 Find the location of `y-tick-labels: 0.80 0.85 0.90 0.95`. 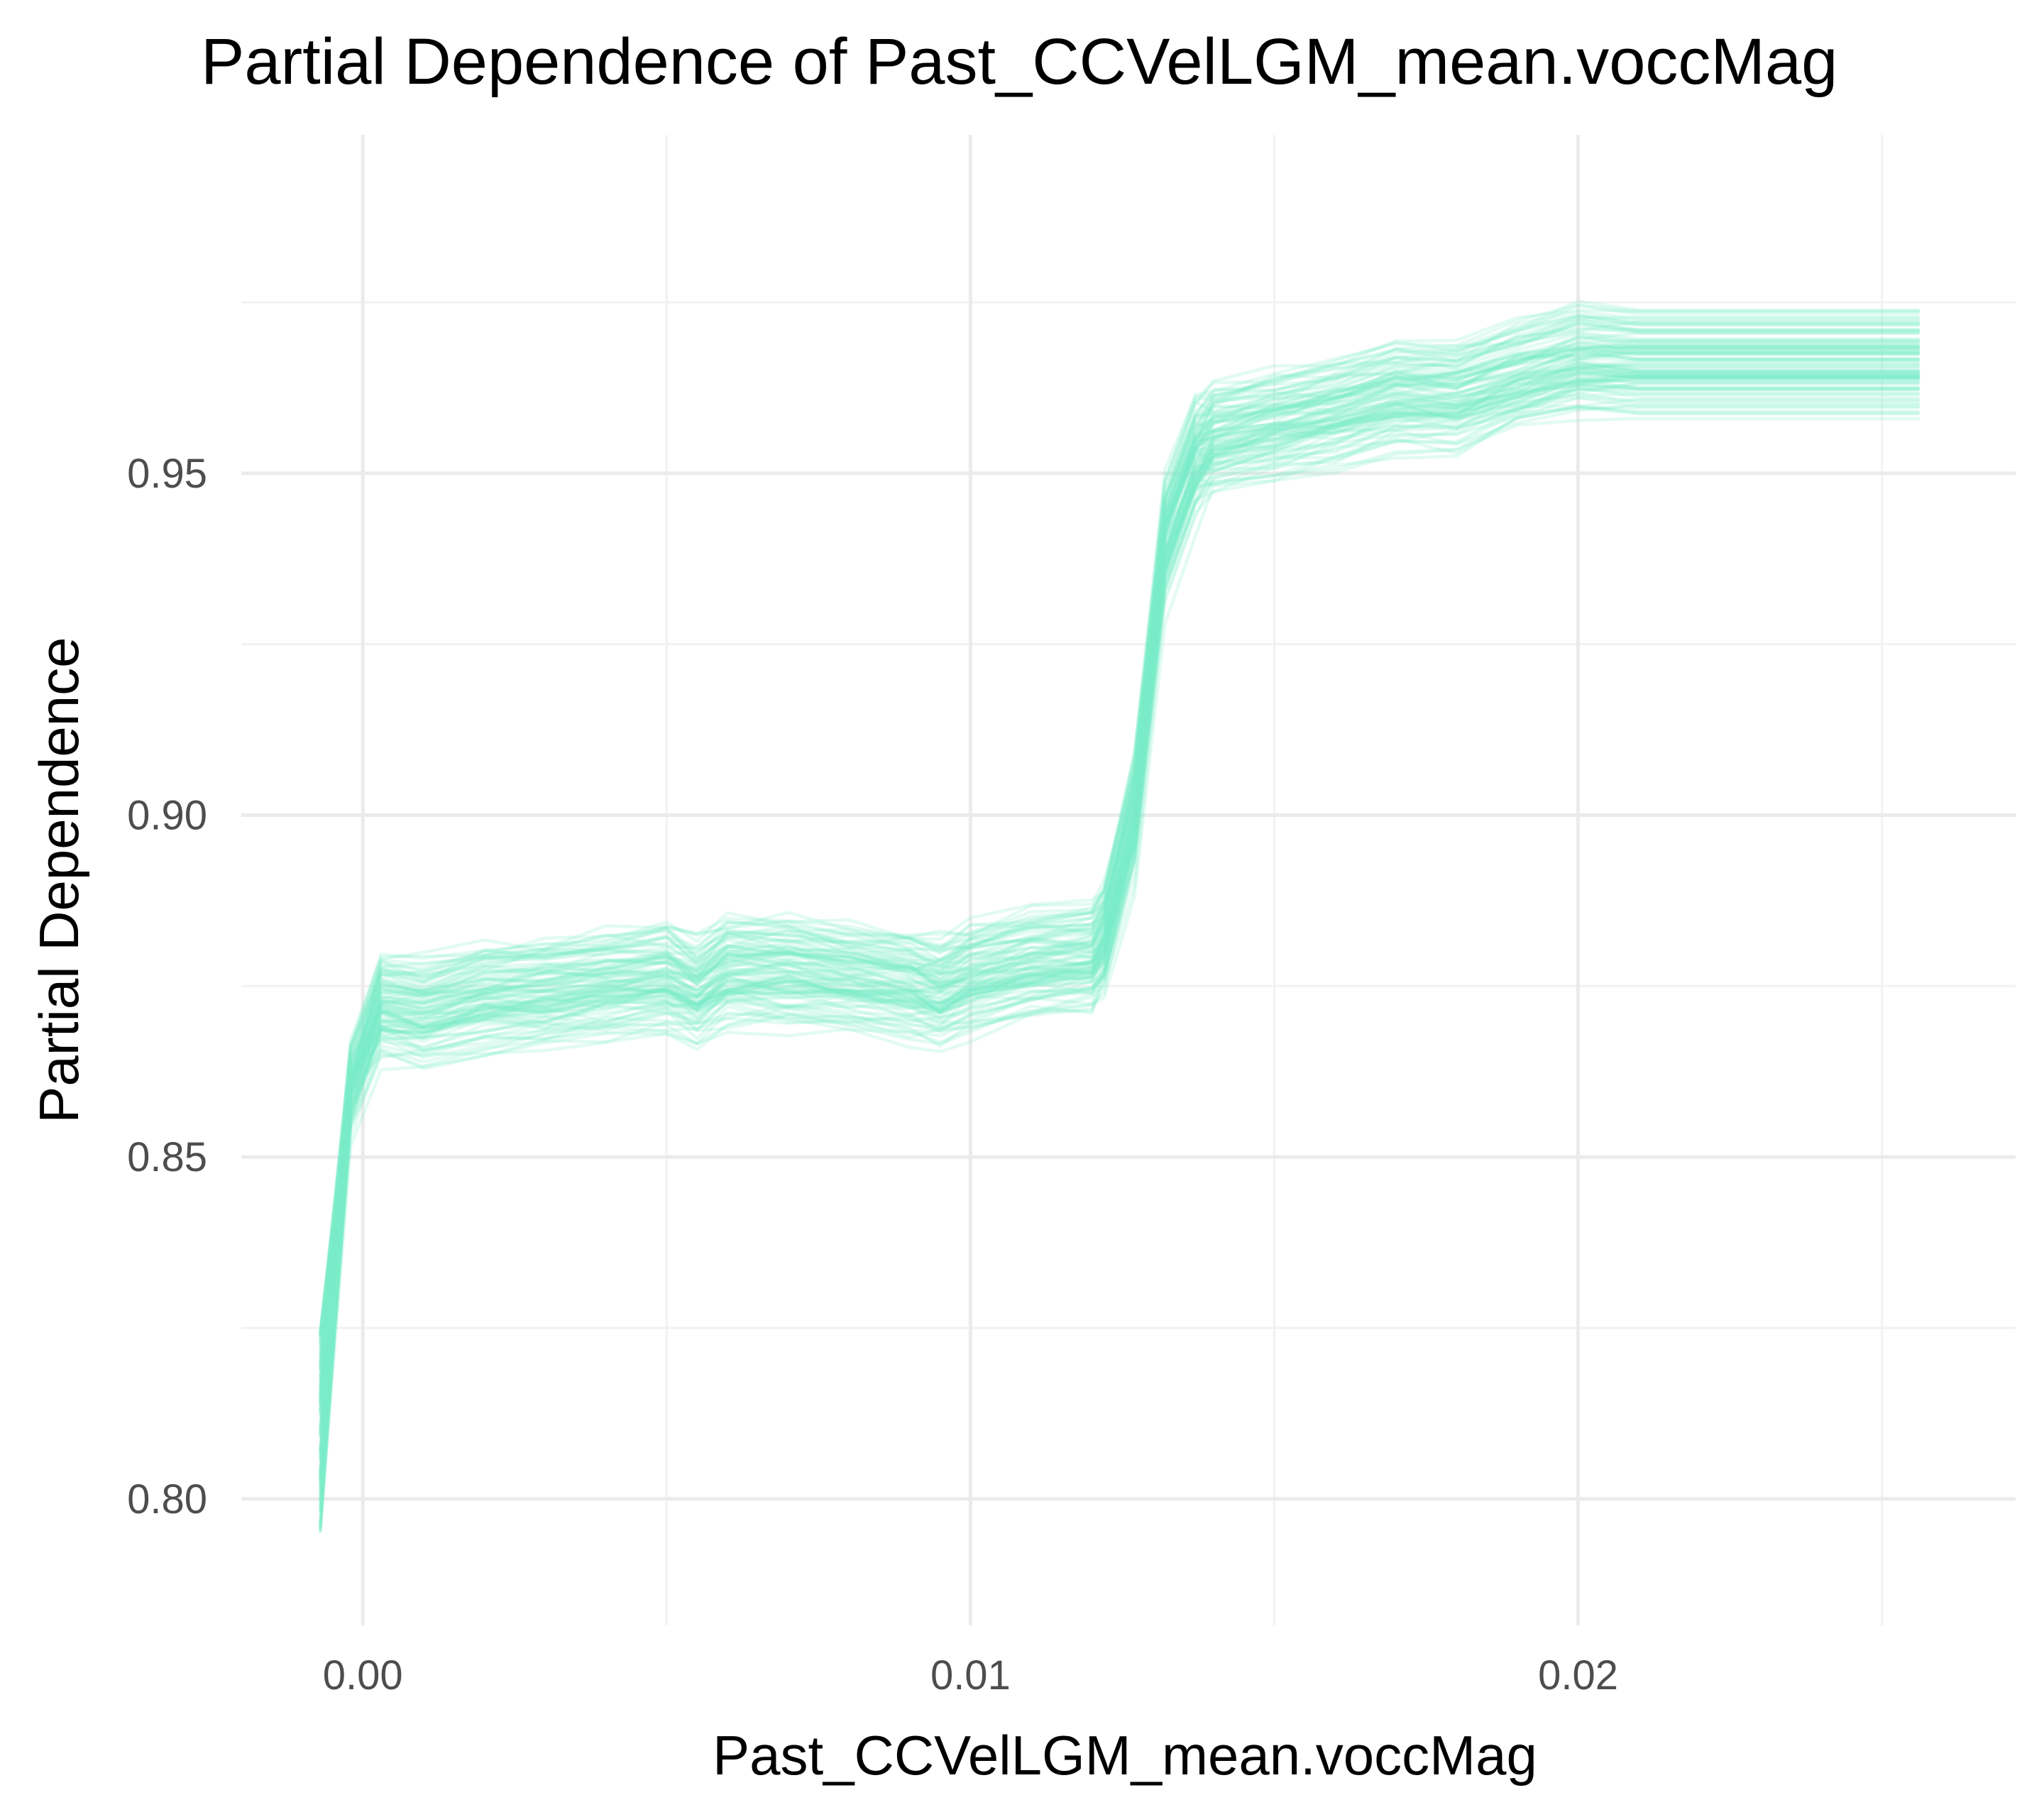

y-tick-labels: 0.80 0.85 0.90 0.95 is located at coordinates (167, 986).